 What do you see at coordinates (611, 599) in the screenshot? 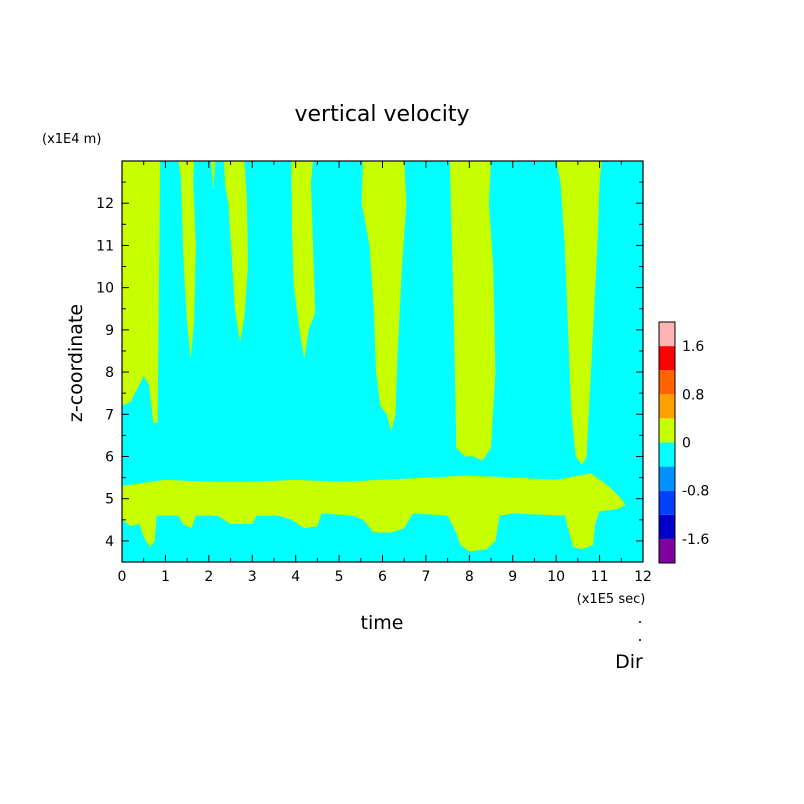
I see `x-scale-label: (x1E5 sec)` at bounding box center [611, 599].